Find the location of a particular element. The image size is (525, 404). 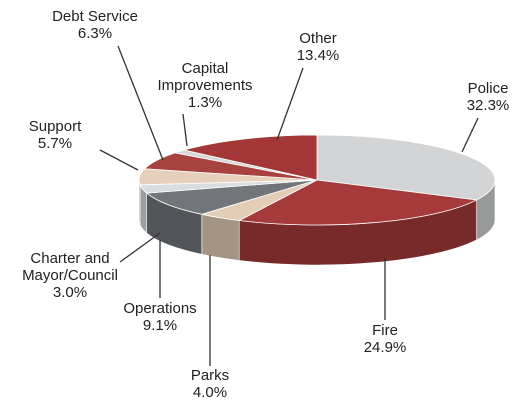

value-label: 1.3% is located at coordinates (205, 102).